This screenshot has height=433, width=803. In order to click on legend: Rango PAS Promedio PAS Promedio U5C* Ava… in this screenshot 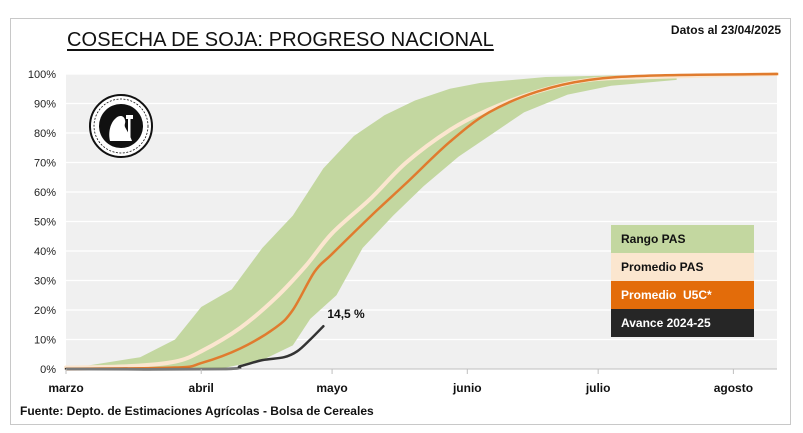, I will do `click(682, 281)`.